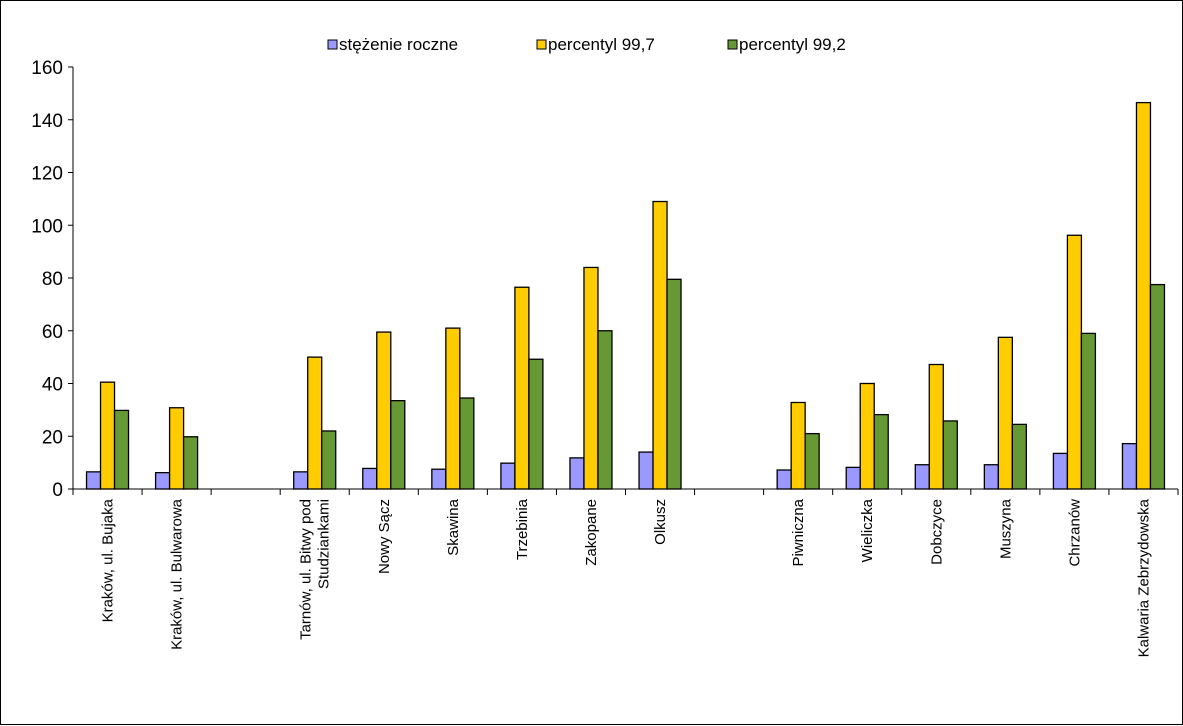  What do you see at coordinates (52, 385) in the screenshot?
I see `y-tick-label: 40` at bounding box center [52, 385].